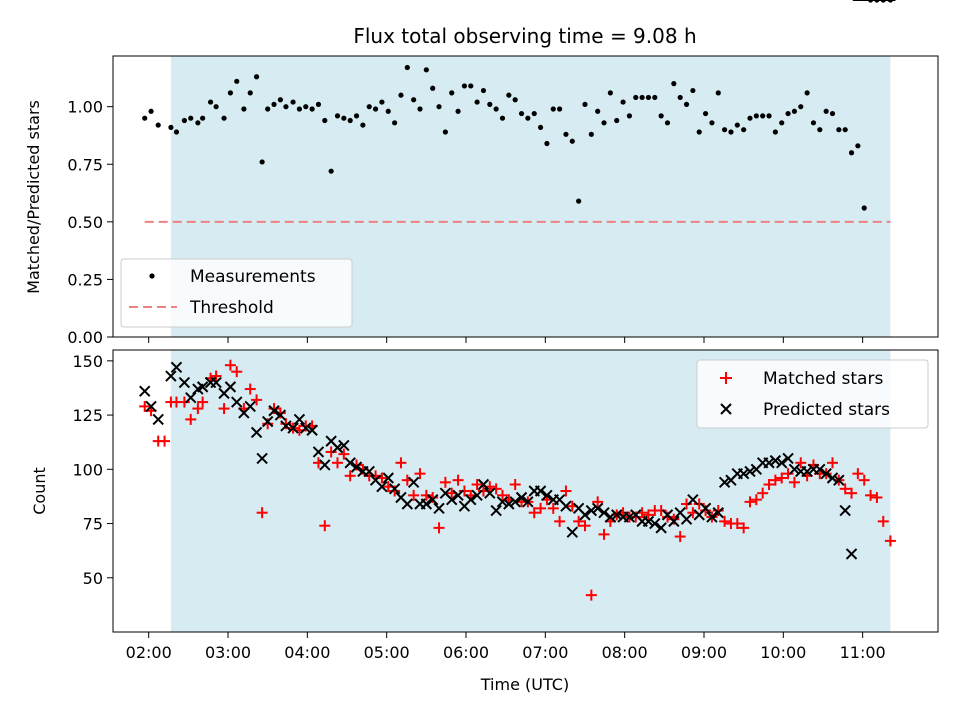 Image resolution: width=960 pixels, height=720 pixels. Describe the element at coordinates (236, 293) in the screenshot. I see `top-legend: Measurements Threshold` at that location.